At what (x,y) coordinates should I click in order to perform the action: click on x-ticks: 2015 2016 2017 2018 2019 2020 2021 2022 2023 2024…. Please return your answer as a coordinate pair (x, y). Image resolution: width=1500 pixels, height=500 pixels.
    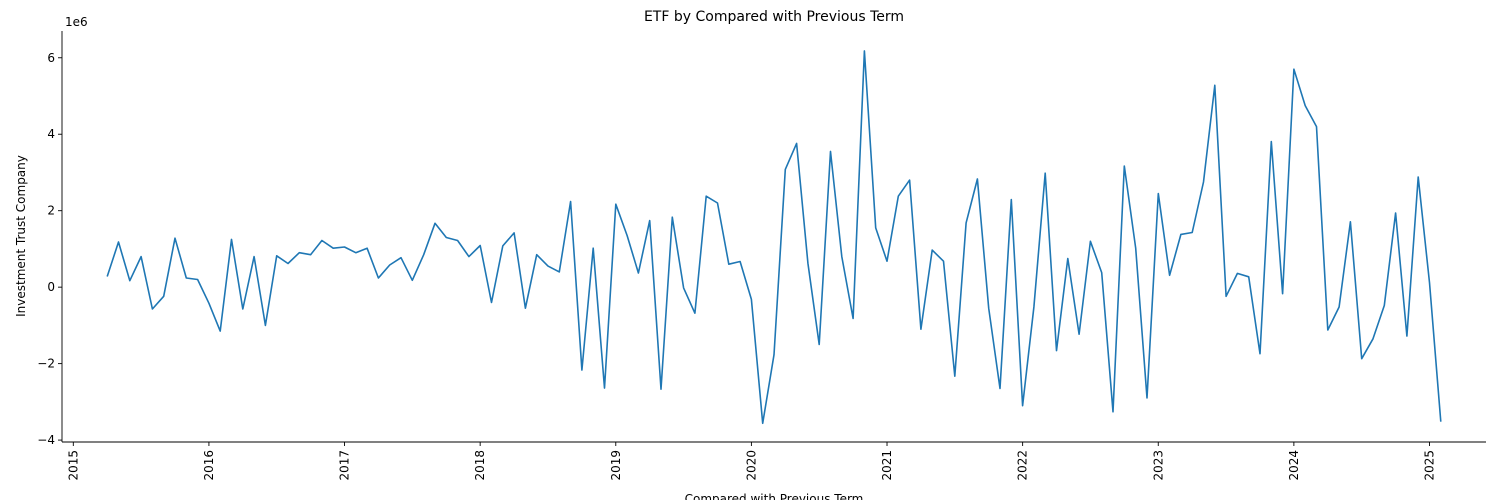
    Looking at the image, I should click on (751, 461).